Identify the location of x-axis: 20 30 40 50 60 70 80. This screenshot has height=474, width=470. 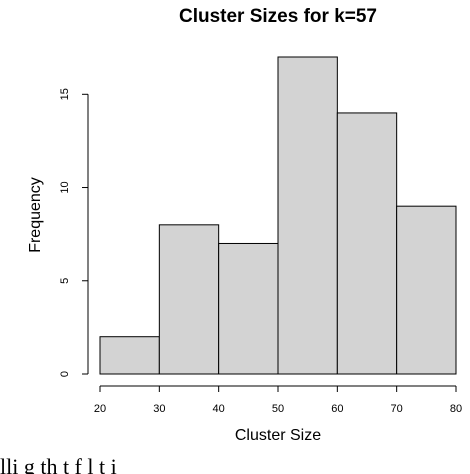
(278, 400).